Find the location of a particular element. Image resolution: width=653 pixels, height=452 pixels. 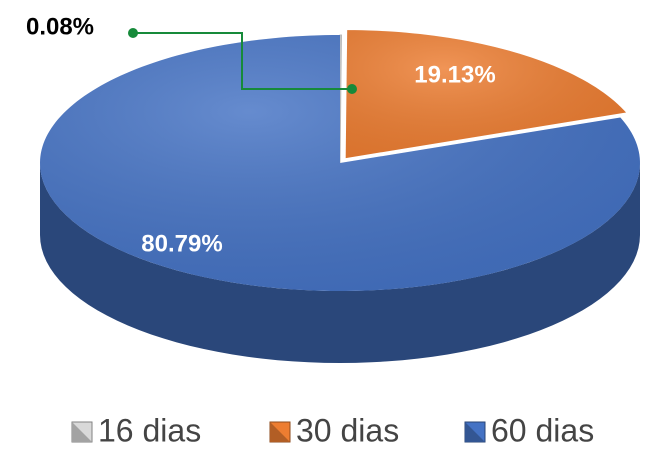

data-label: 0.08% is located at coordinates (60, 26).